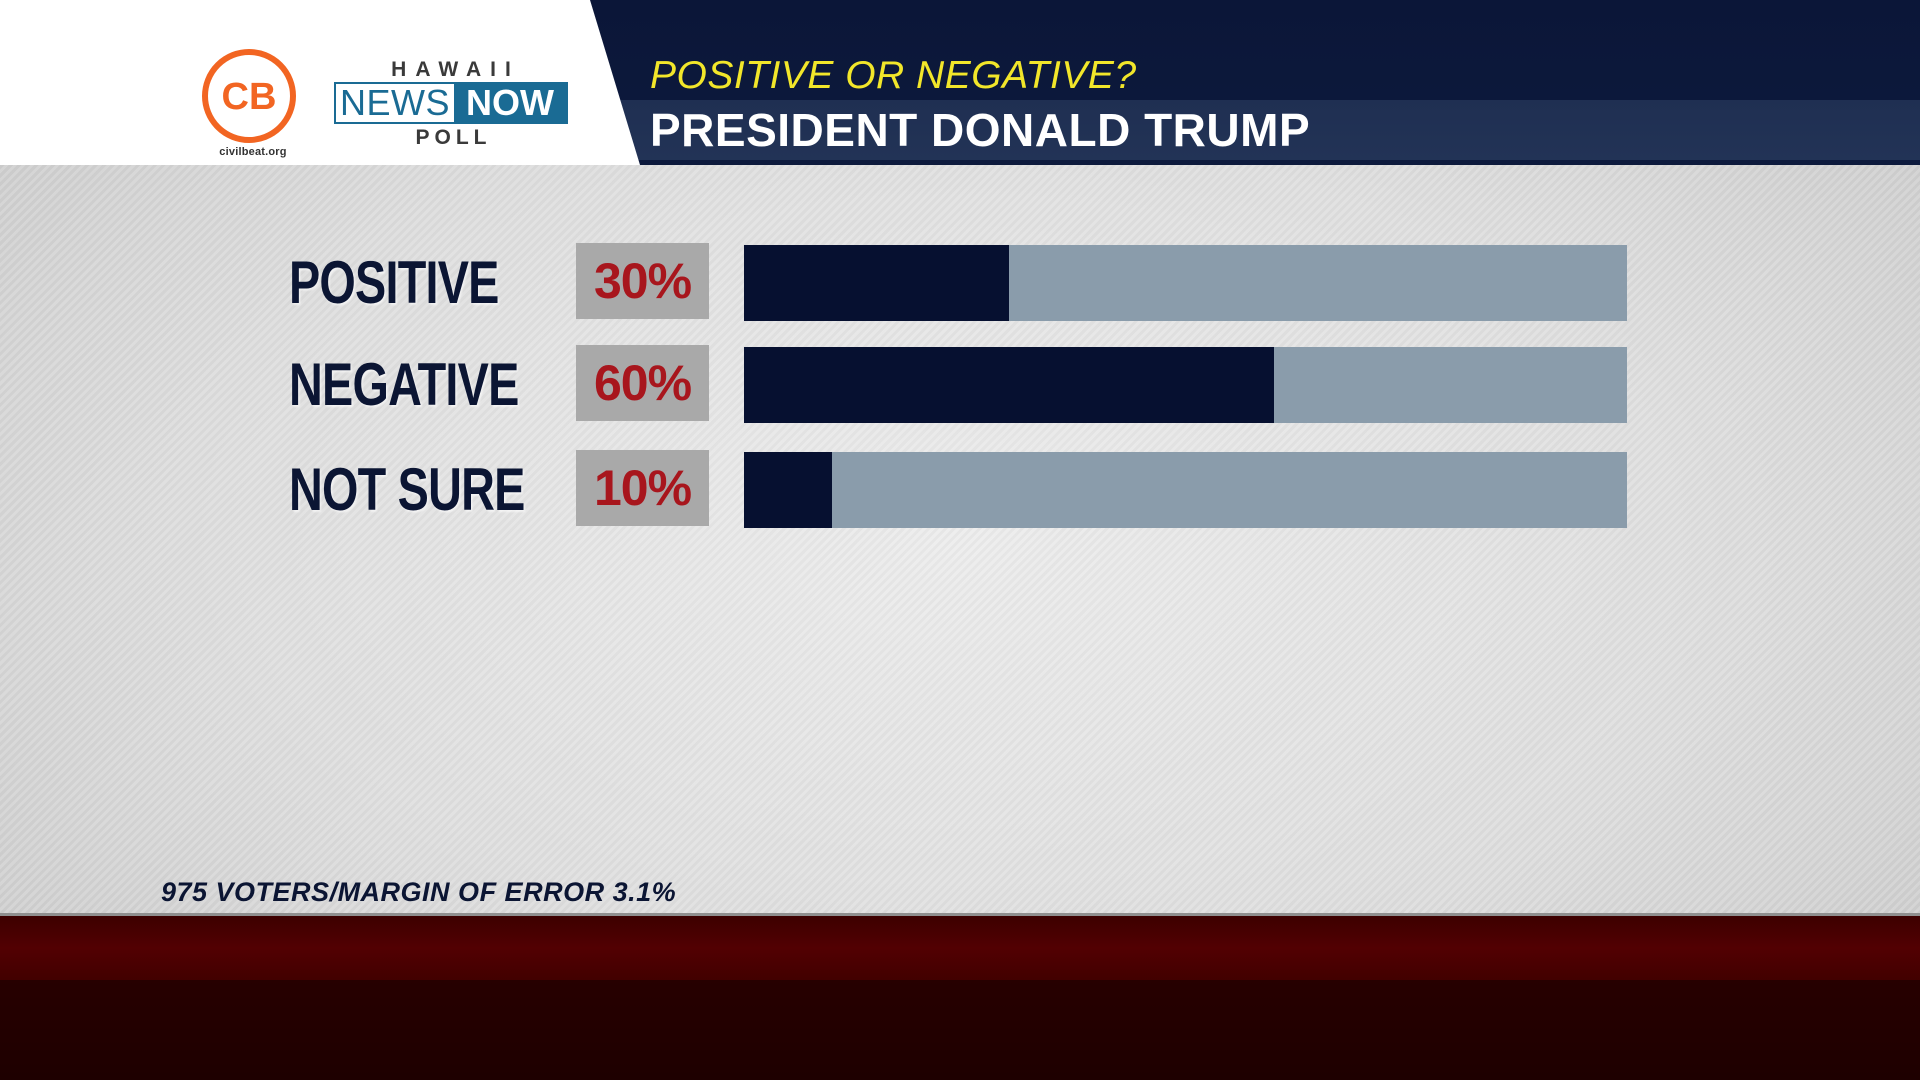 This screenshot has width=1920, height=1080. I want to click on civil-beat-logo-icon: CB, so click(249, 96).